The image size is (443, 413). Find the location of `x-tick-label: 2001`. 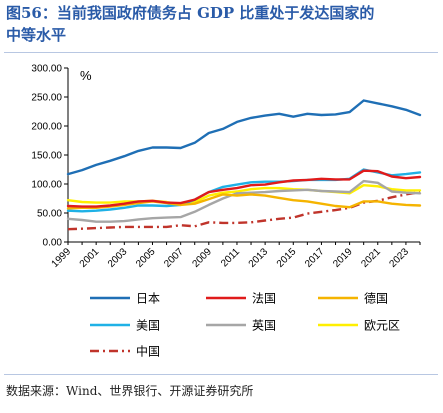

x-tick-label: 2001 is located at coordinates (90, 258).